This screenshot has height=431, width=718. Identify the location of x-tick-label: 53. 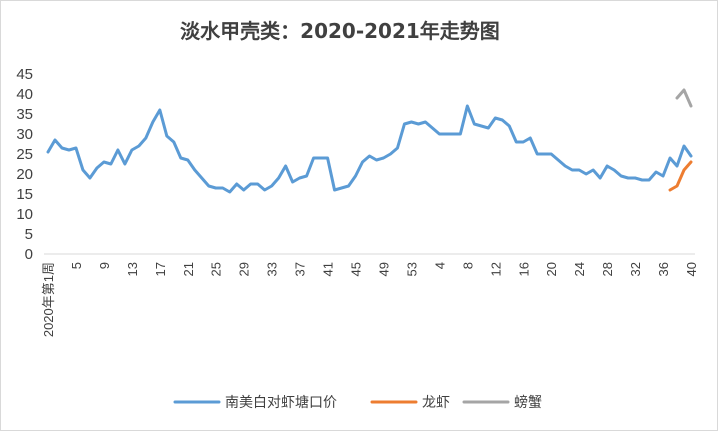
(411, 269).